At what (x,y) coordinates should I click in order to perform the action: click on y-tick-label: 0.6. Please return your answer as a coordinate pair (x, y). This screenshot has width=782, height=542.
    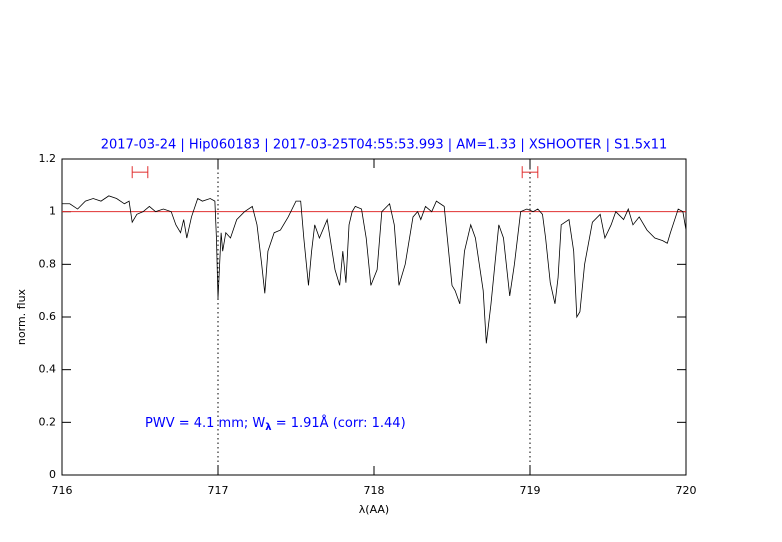
    Looking at the image, I should click on (48, 316).